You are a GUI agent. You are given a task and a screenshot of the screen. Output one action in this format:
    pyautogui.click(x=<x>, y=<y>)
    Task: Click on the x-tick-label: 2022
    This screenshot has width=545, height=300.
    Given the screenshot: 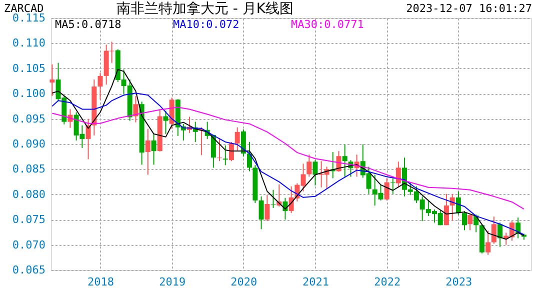 What is the action you would take?
    pyautogui.click(x=387, y=282)
    